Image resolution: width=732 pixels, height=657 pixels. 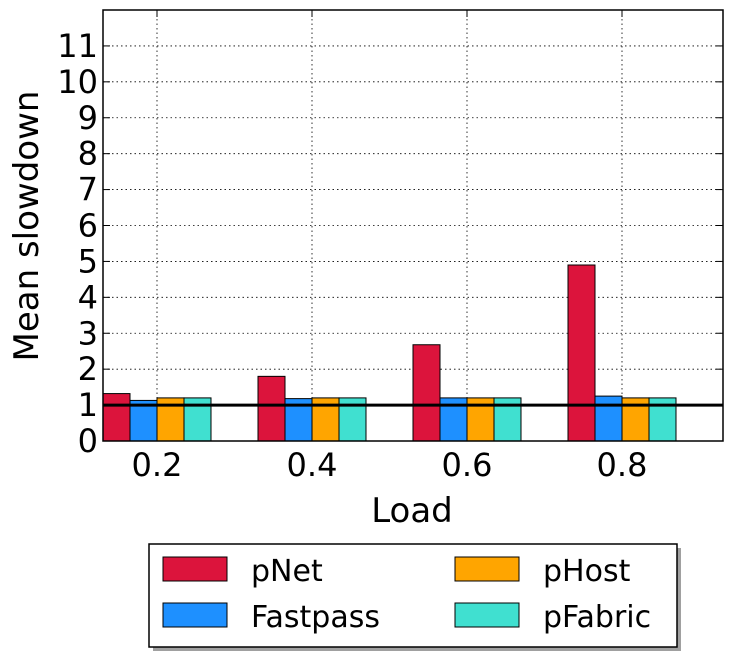 What do you see at coordinates (622, 465) in the screenshot?
I see `x-tick-label: 0.8` at bounding box center [622, 465].